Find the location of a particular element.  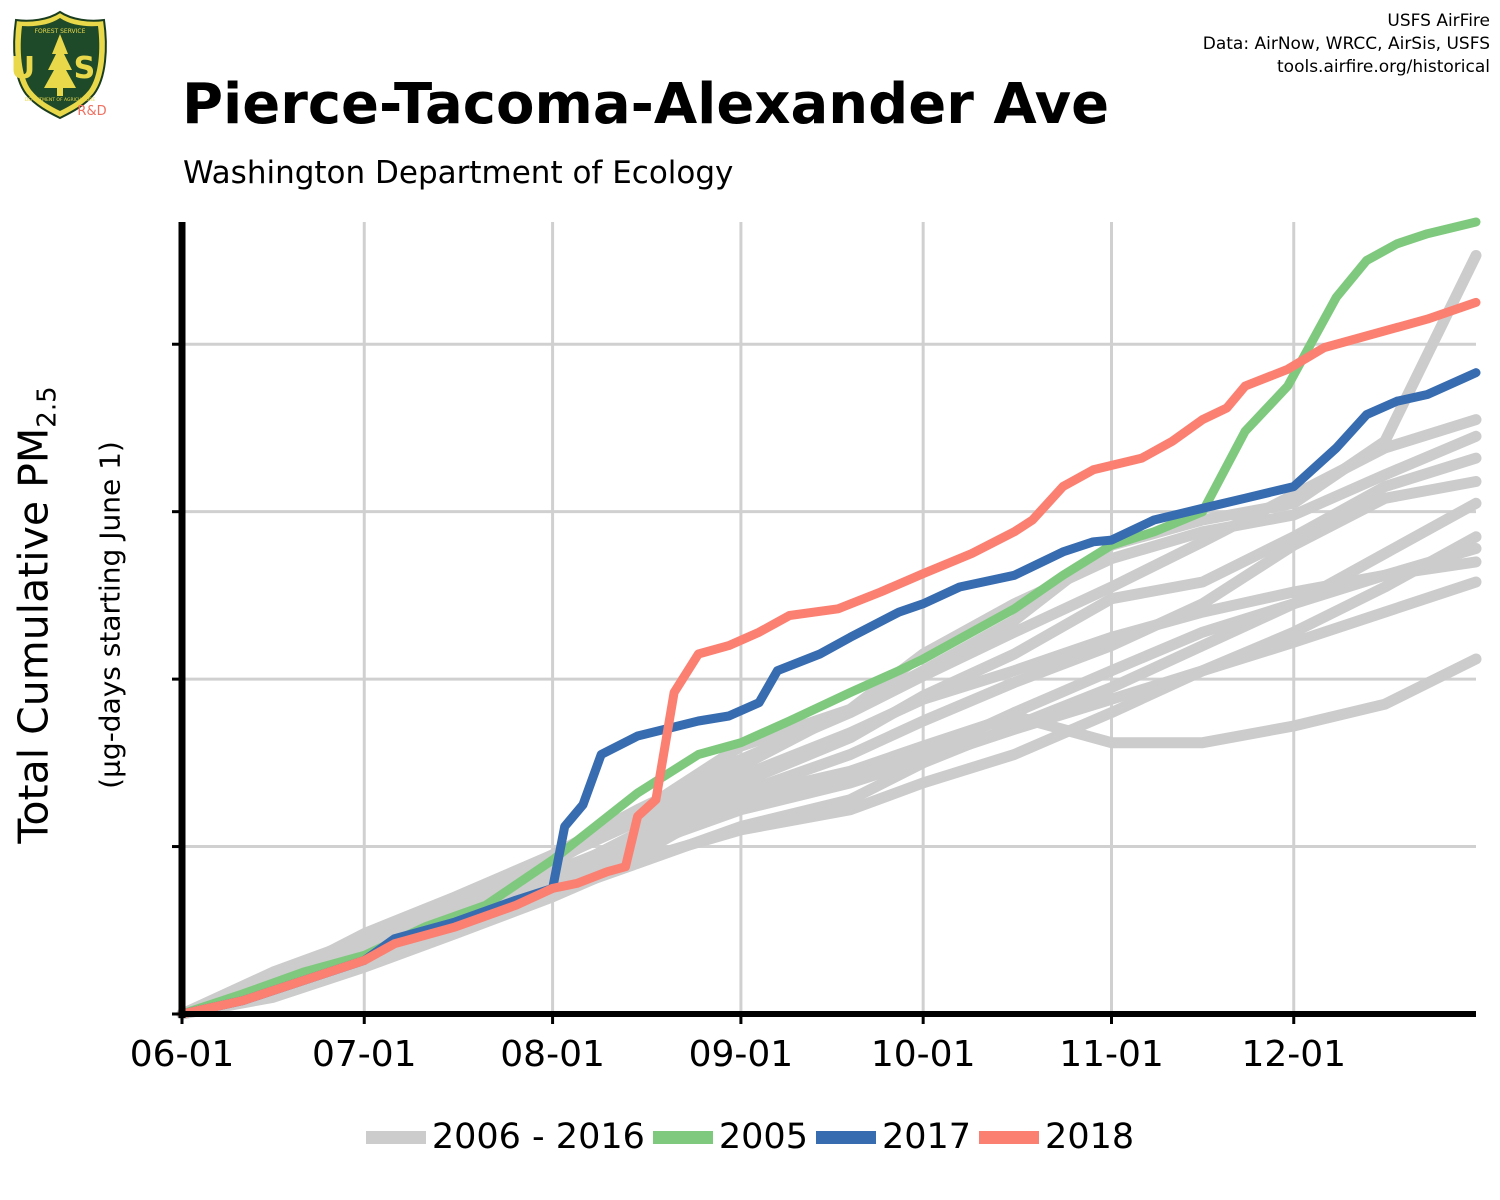

legend-item: 2006 - 2016 is located at coordinates (505, 1137).